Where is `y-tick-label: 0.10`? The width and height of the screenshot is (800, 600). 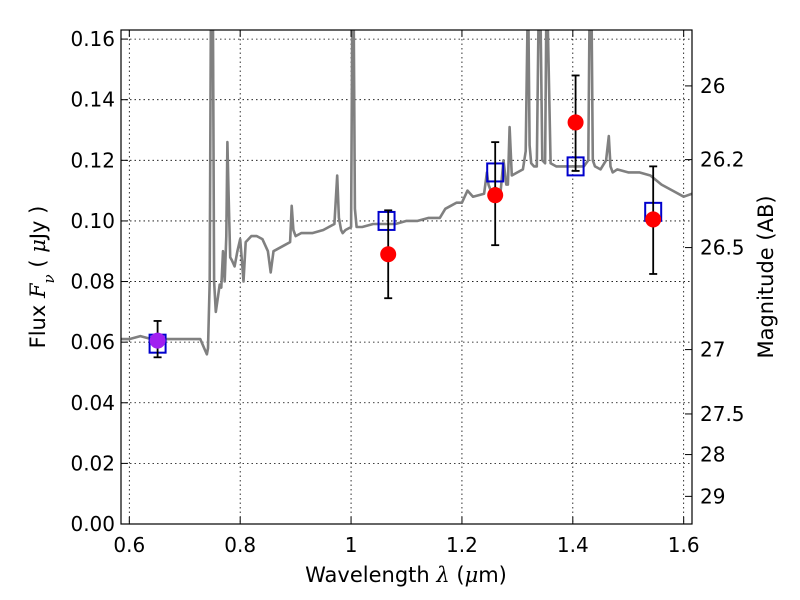
y-tick-label: 0.10 is located at coordinates (92, 221).